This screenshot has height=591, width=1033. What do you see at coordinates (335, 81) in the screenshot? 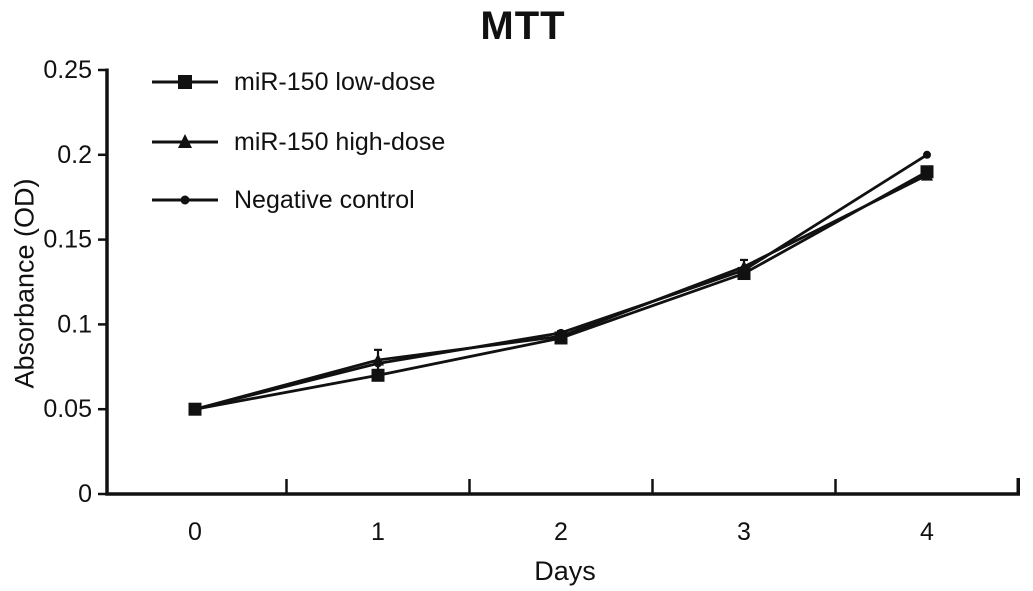
I see `legend-label: miR-150 low-dose` at bounding box center [335, 81].